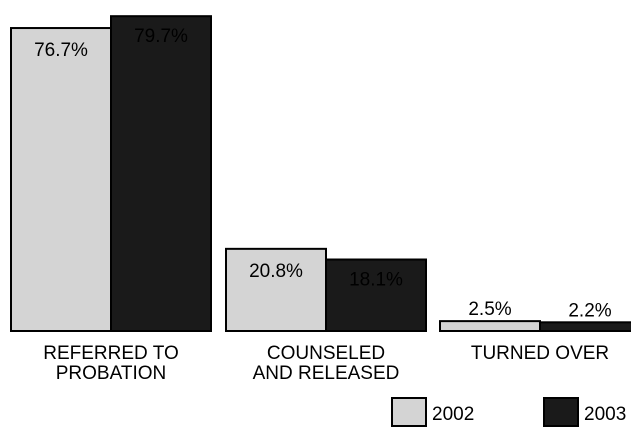 This screenshot has width=631, height=429. Describe the element at coordinates (605, 414) in the screenshot. I see `legend-label-2003: 2003` at that location.